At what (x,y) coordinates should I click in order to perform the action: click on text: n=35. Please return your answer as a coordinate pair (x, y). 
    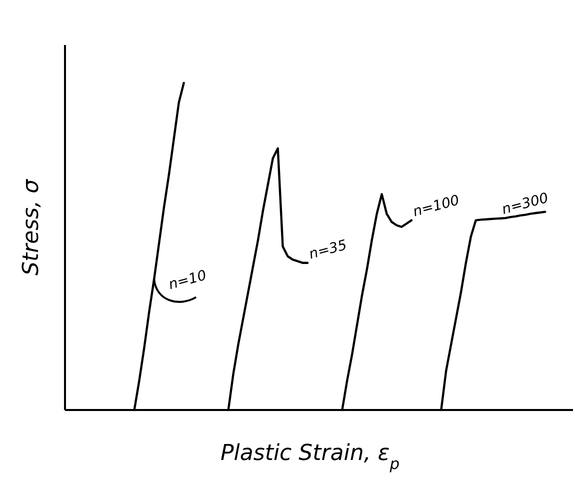
    Looking at the image, I should click on (328, 250).